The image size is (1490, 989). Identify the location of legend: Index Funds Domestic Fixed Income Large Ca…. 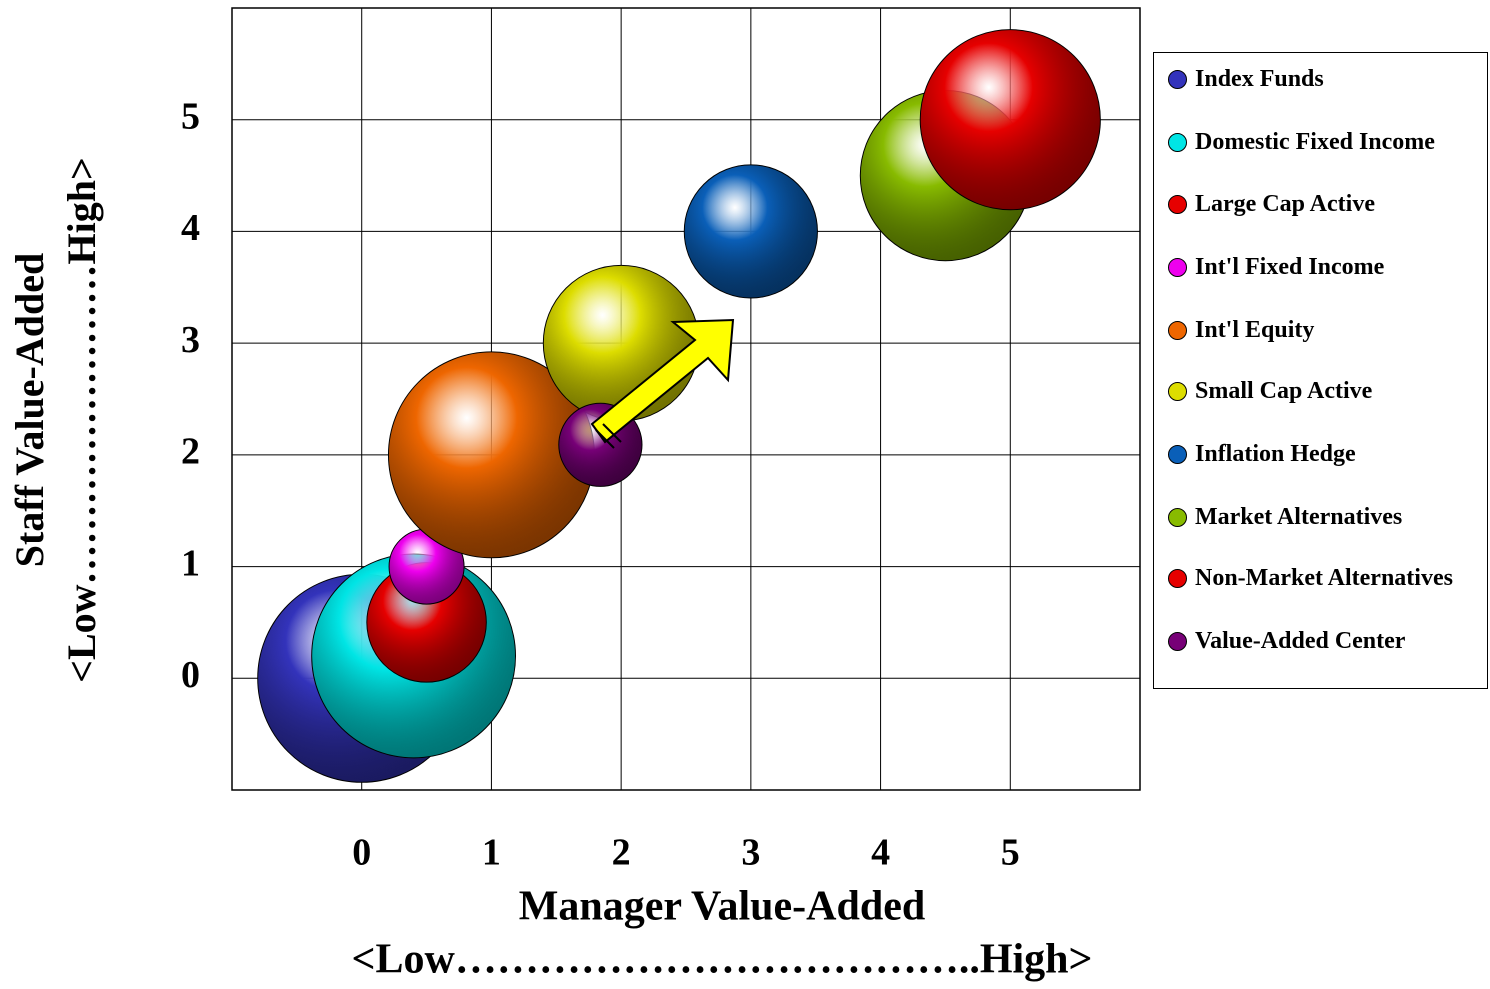
(1320, 370).